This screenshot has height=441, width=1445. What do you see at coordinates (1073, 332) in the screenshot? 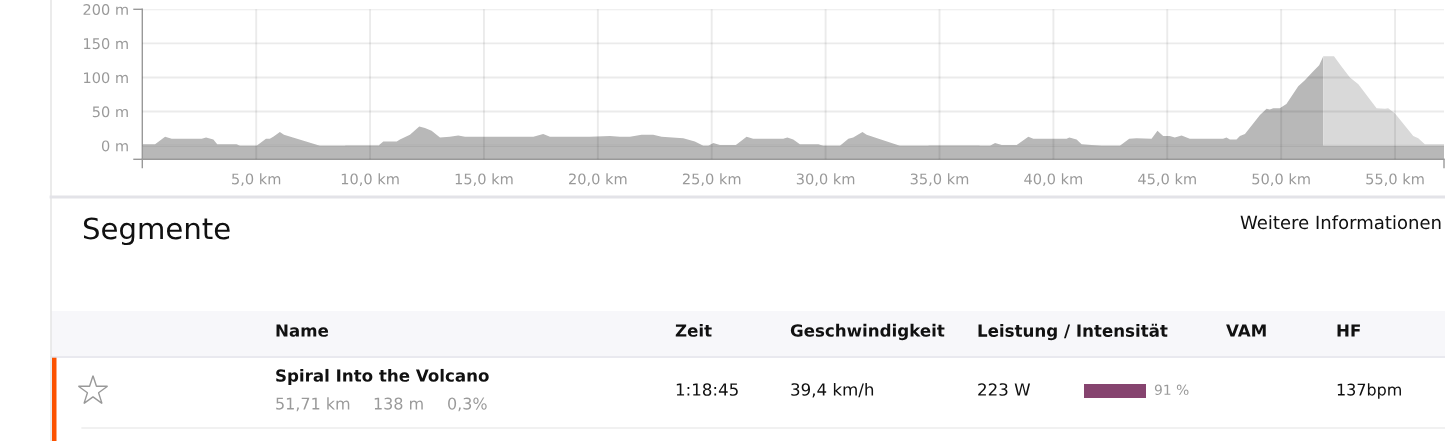
I see `text: Leistung / Intensität` at bounding box center [1073, 332].